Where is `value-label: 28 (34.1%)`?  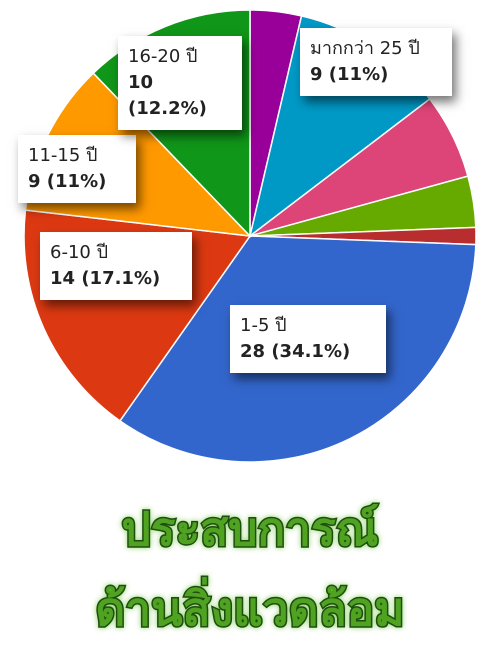 value-label: 28 (34.1%) is located at coordinates (295, 352).